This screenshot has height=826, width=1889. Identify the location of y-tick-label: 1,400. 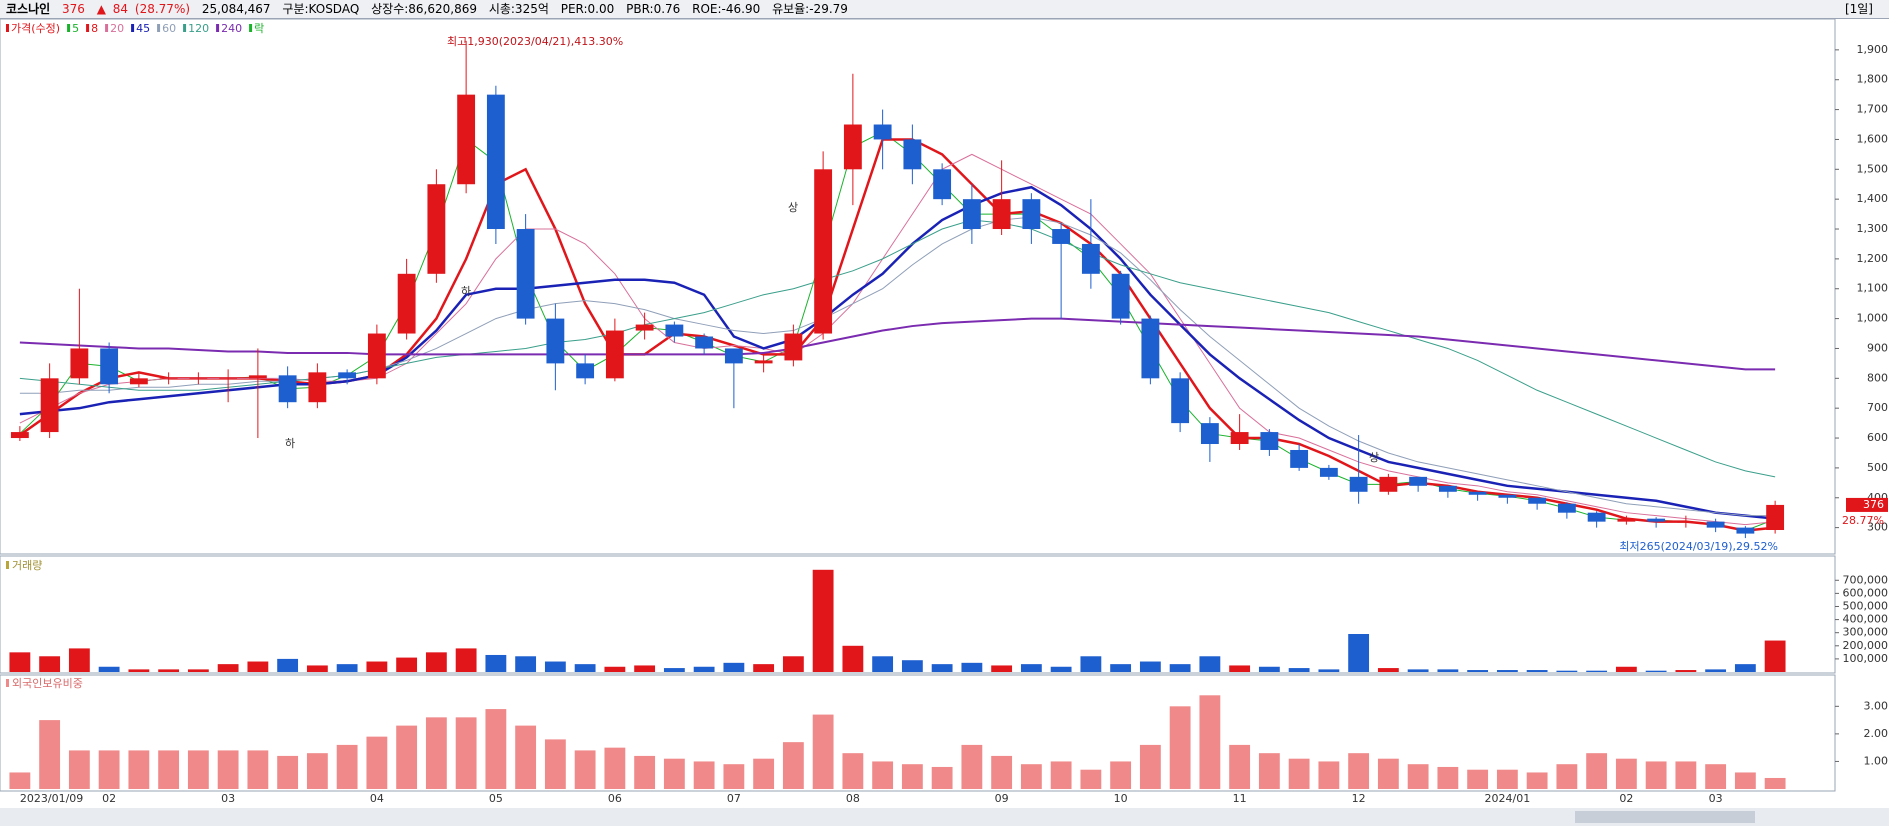
(1873, 198).